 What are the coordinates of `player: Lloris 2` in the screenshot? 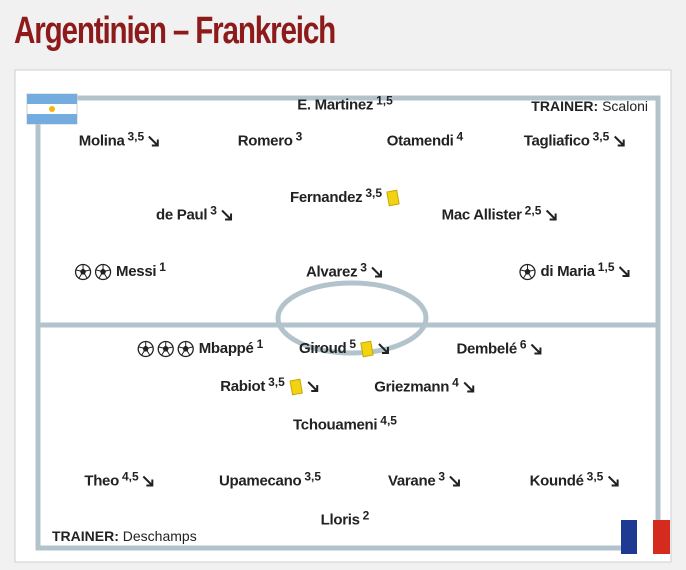 It's located at (345, 519).